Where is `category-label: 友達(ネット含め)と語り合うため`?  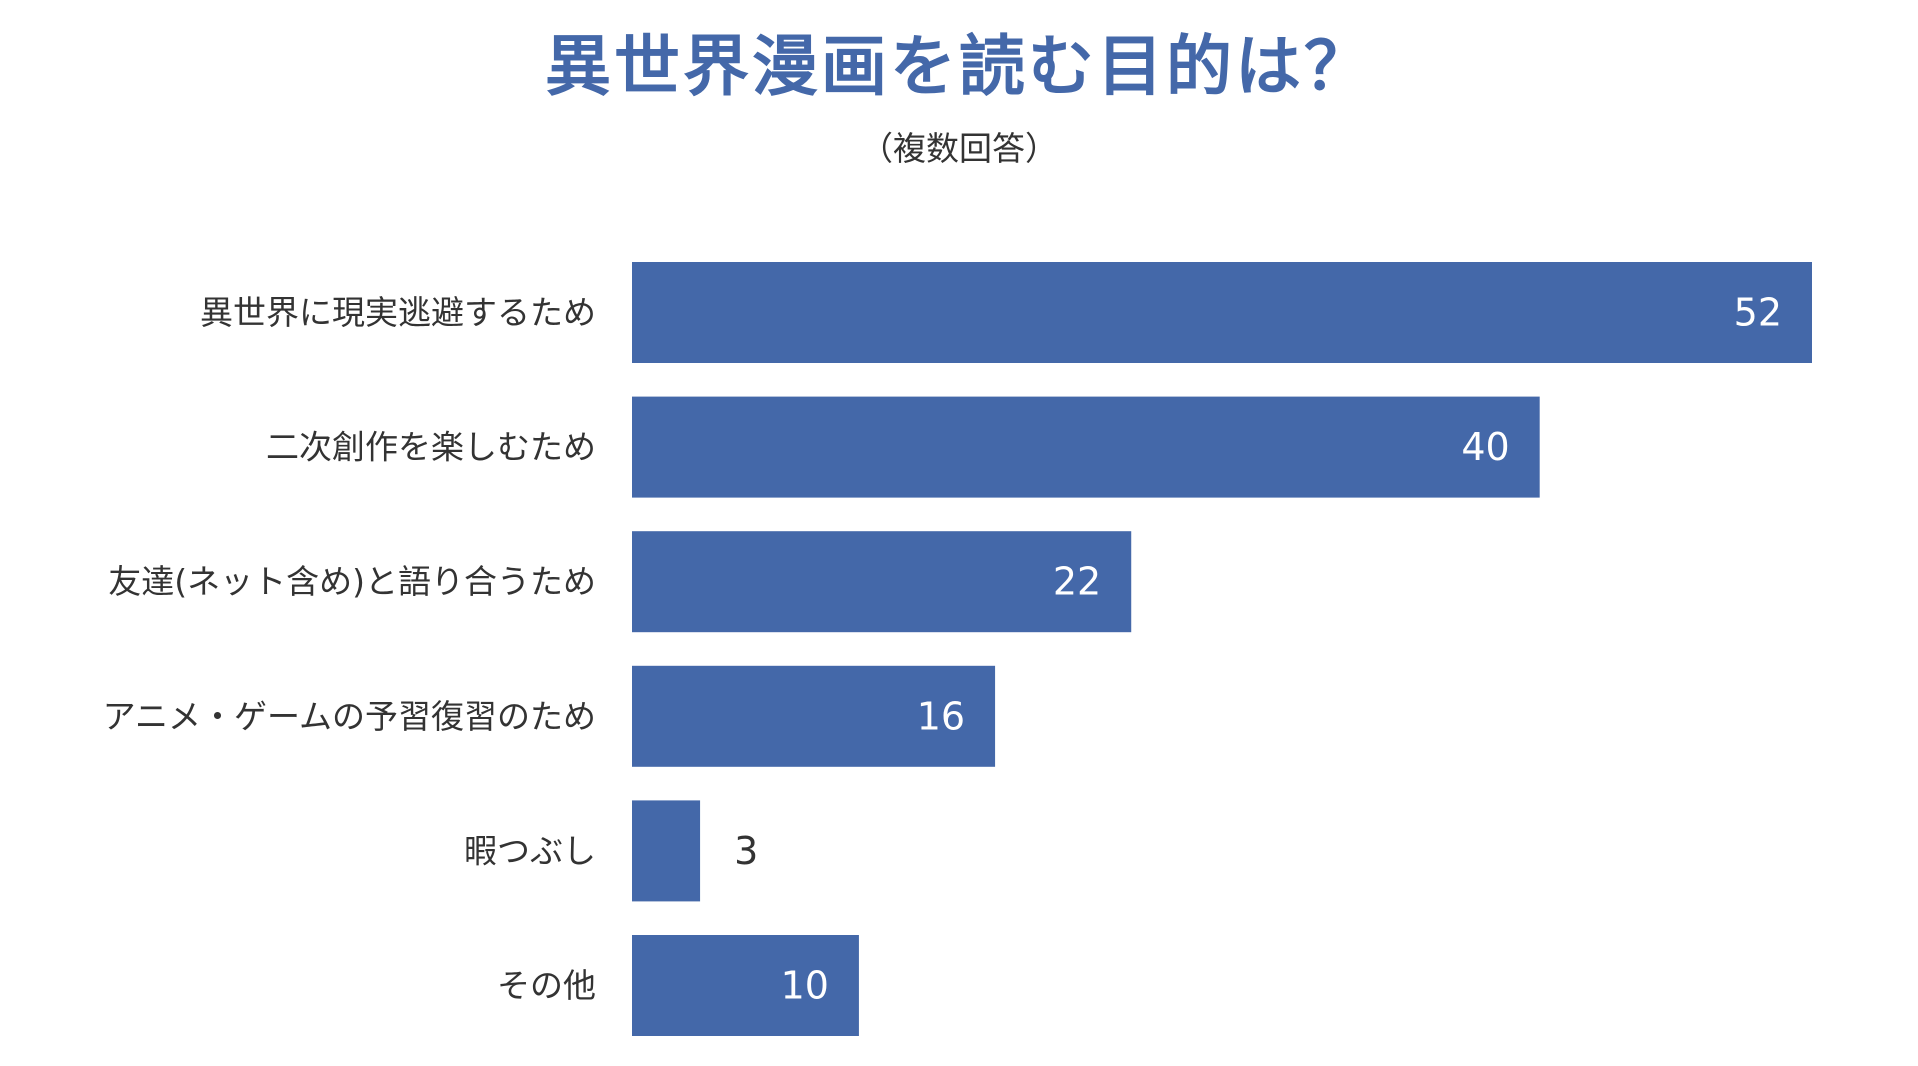 category-label: 友達(ネット含め)と語り合うため is located at coordinates (352, 581).